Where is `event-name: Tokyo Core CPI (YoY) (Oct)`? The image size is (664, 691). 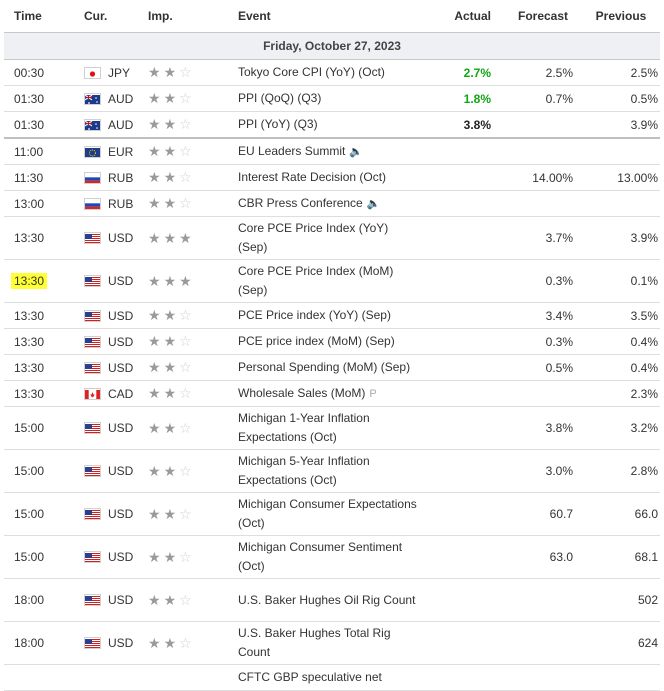
event-name: Tokyo Core CPI (YoY) (Oct) is located at coordinates (324, 72).